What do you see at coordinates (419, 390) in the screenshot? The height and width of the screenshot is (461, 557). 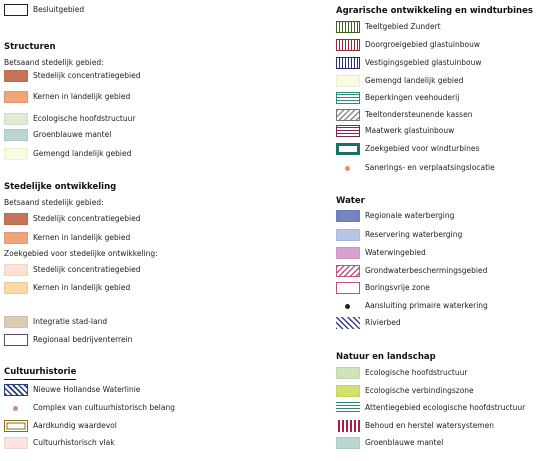 I see `legend-item-label: Ecologische verbindingszone` at bounding box center [419, 390].